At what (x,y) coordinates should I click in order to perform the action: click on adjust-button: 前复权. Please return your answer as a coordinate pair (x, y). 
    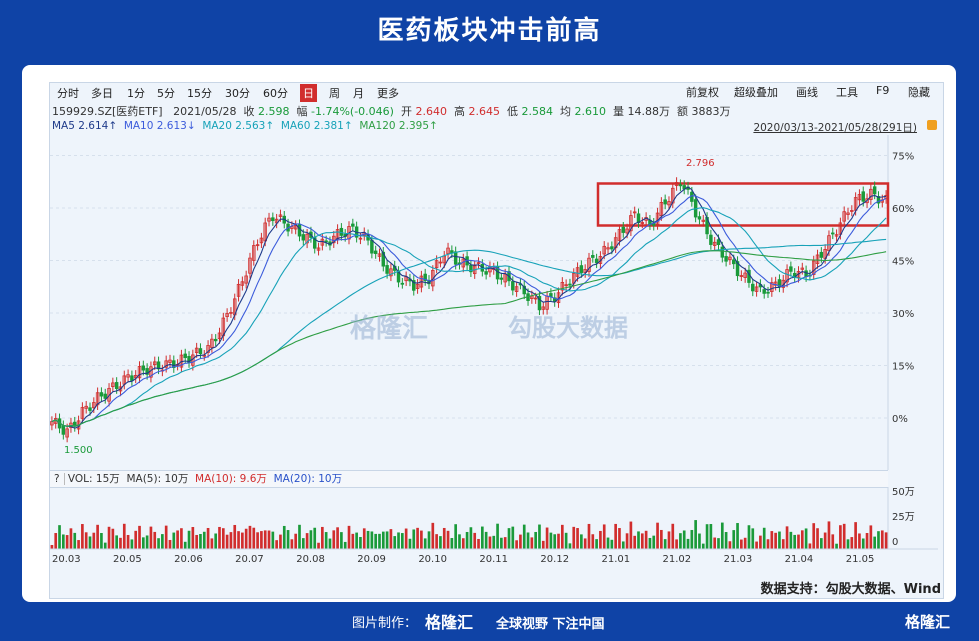
    Looking at the image, I should click on (702, 92).